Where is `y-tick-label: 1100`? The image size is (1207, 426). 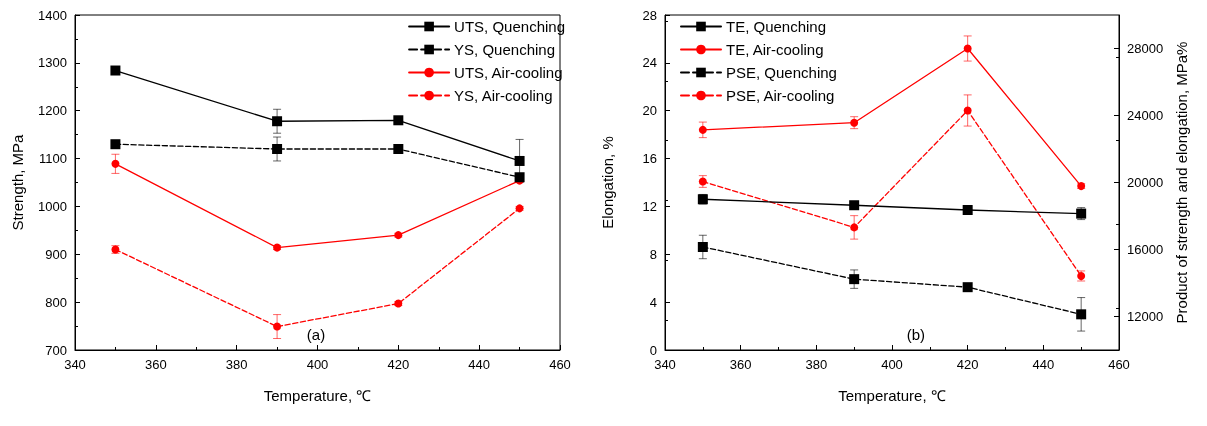
y-tick-label: 1100 is located at coordinates (53, 159).